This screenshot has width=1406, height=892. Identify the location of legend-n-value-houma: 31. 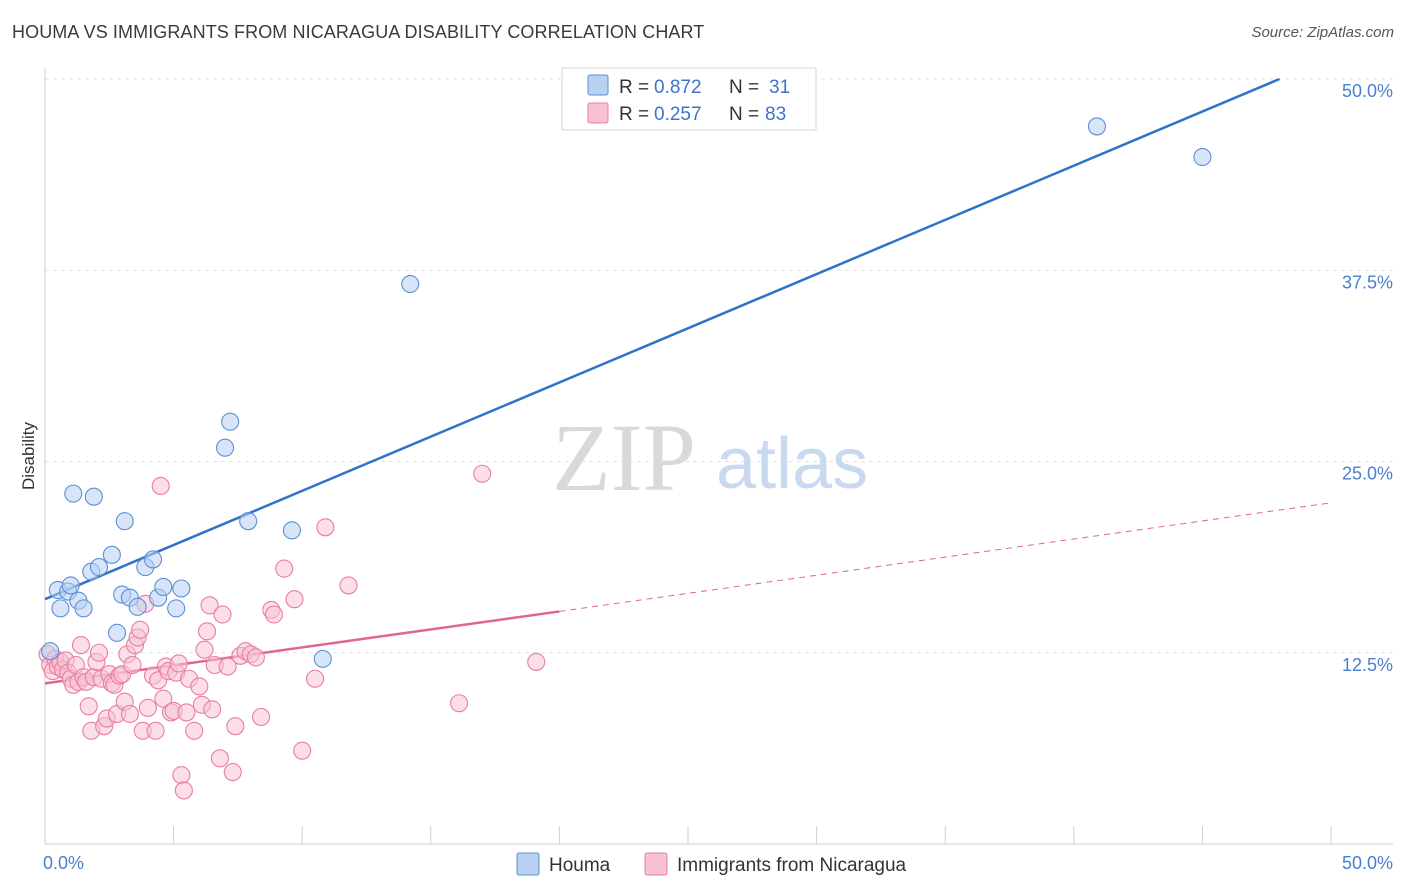
(779, 87).